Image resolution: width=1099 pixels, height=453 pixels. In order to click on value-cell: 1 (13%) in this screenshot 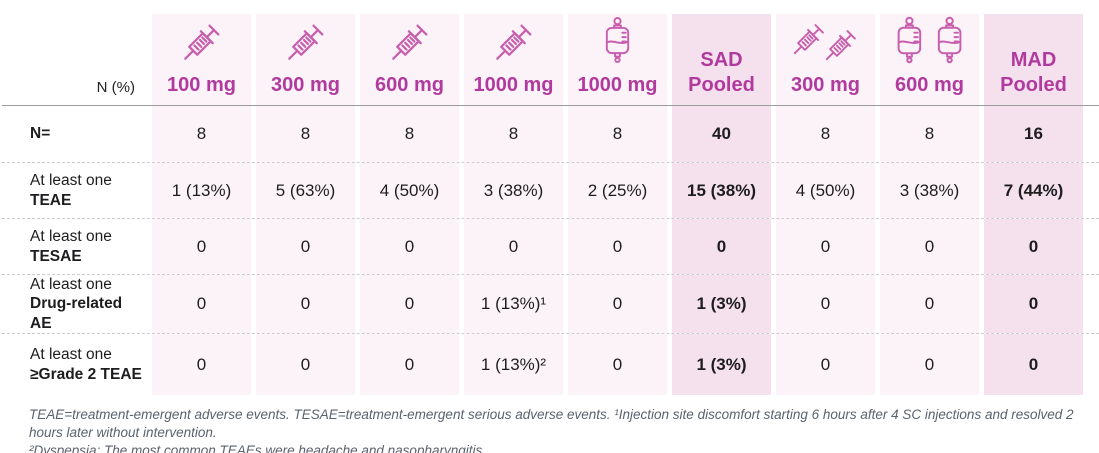, I will do `click(201, 190)`.